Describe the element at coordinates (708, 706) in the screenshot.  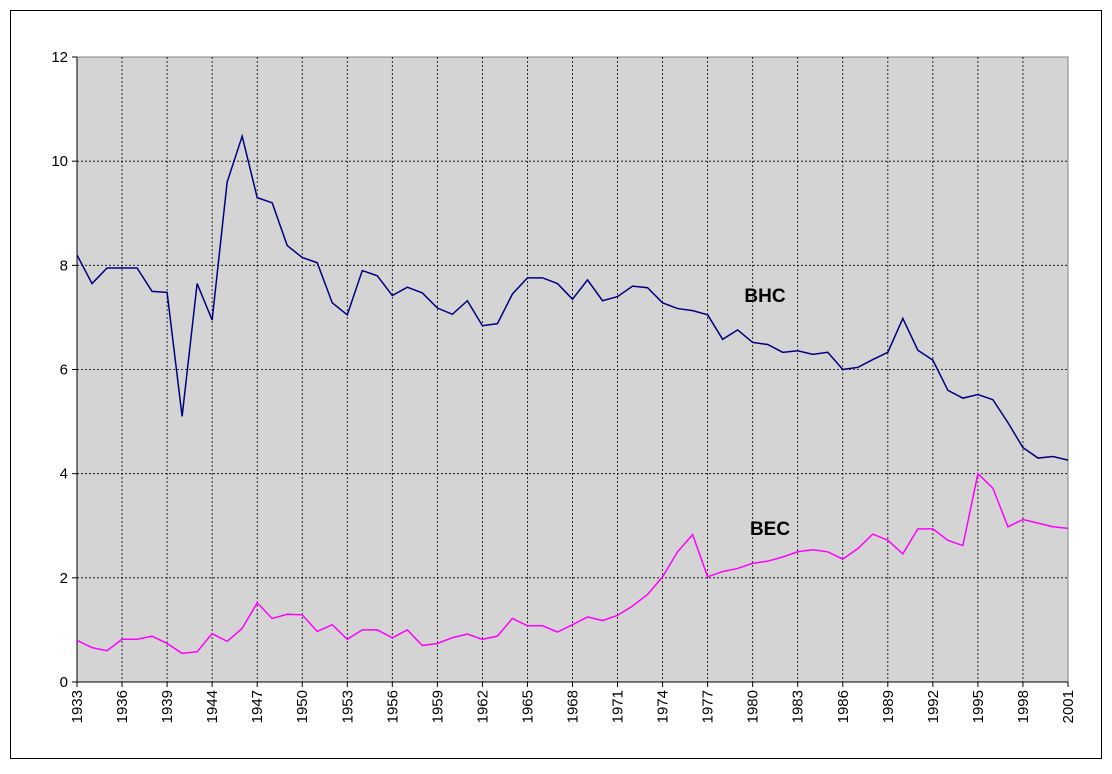
I see `x-tick-label: 1977` at that location.